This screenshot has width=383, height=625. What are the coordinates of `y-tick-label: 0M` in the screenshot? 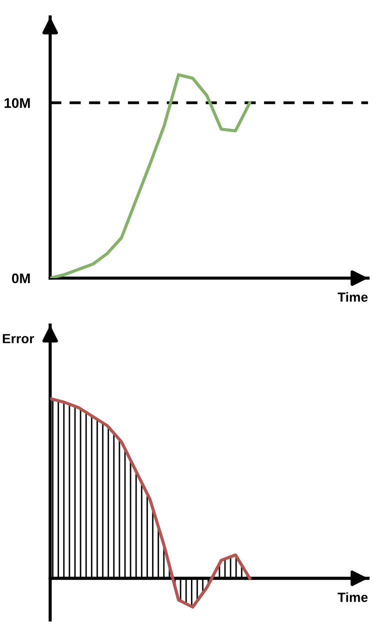 It's located at (21, 278).